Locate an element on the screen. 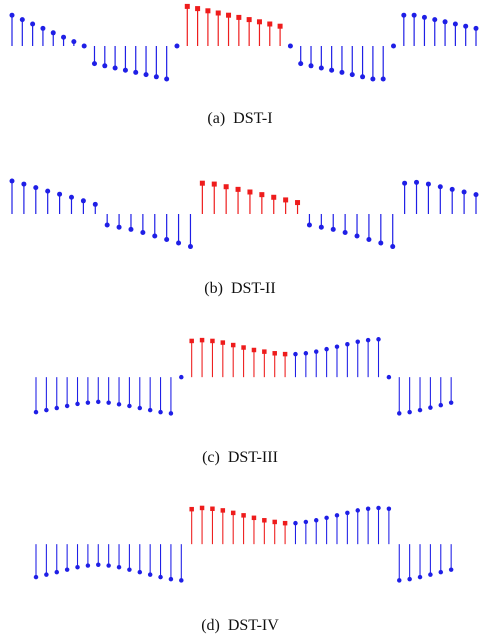 This screenshot has height=643, width=480. stem-plot-dst-ii is located at coordinates (244, 214).